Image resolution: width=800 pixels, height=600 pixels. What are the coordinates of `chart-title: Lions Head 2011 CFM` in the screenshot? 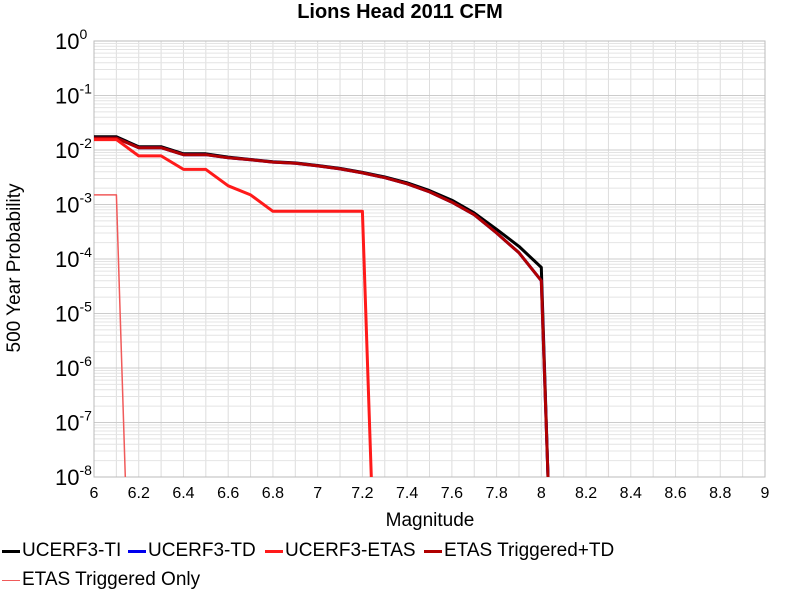 It's located at (400, 12).